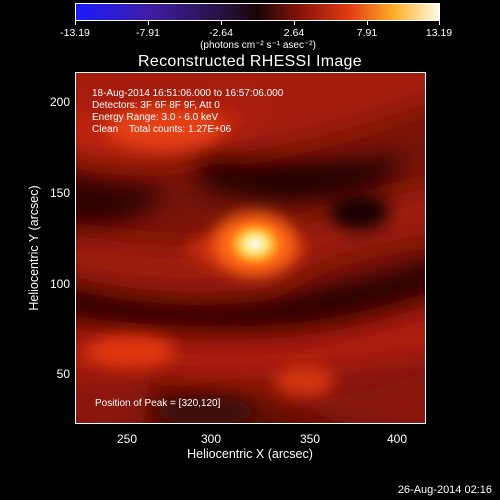 The image size is (500, 500). I want to click on colorbar, so click(257, 12).